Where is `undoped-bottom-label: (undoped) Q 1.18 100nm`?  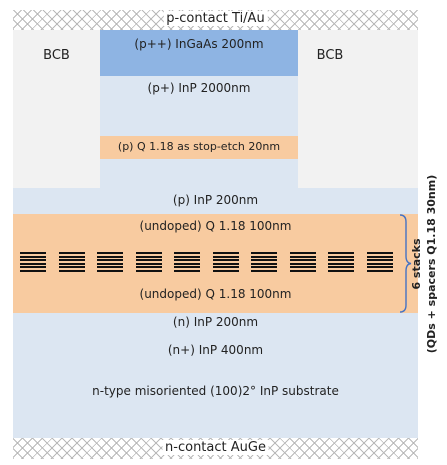 undoped-bottom-label: (undoped) Q 1.18 100nm is located at coordinates (215, 294).